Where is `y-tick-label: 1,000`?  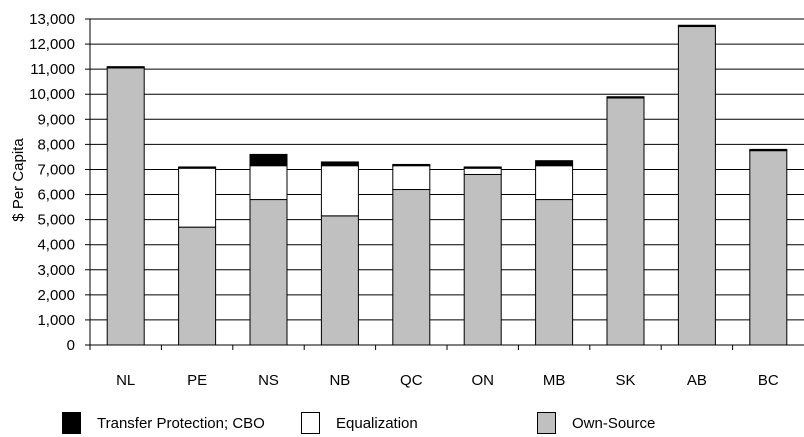 y-tick-label: 1,000 is located at coordinates (56, 320).